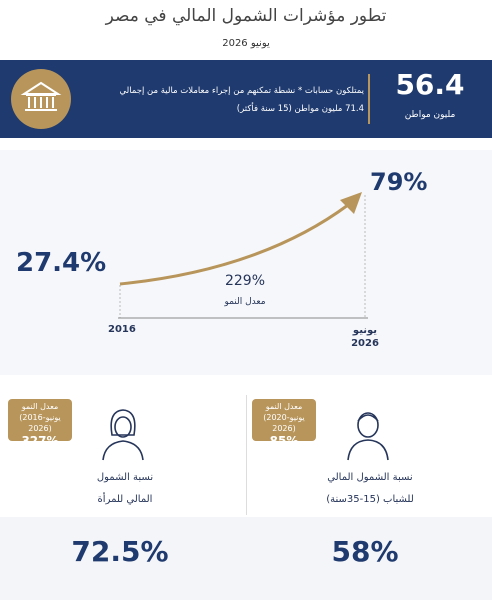 This screenshot has width=492, height=600. What do you see at coordinates (399, 182) in the screenshot?
I see `end-value: 79%` at bounding box center [399, 182].